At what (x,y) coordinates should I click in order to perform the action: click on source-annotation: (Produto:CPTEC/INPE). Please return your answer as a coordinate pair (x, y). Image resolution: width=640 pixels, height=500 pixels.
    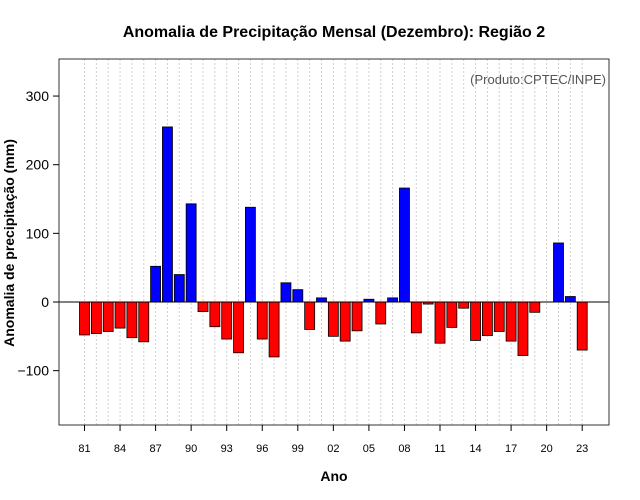
    Looking at the image, I should click on (538, 79).